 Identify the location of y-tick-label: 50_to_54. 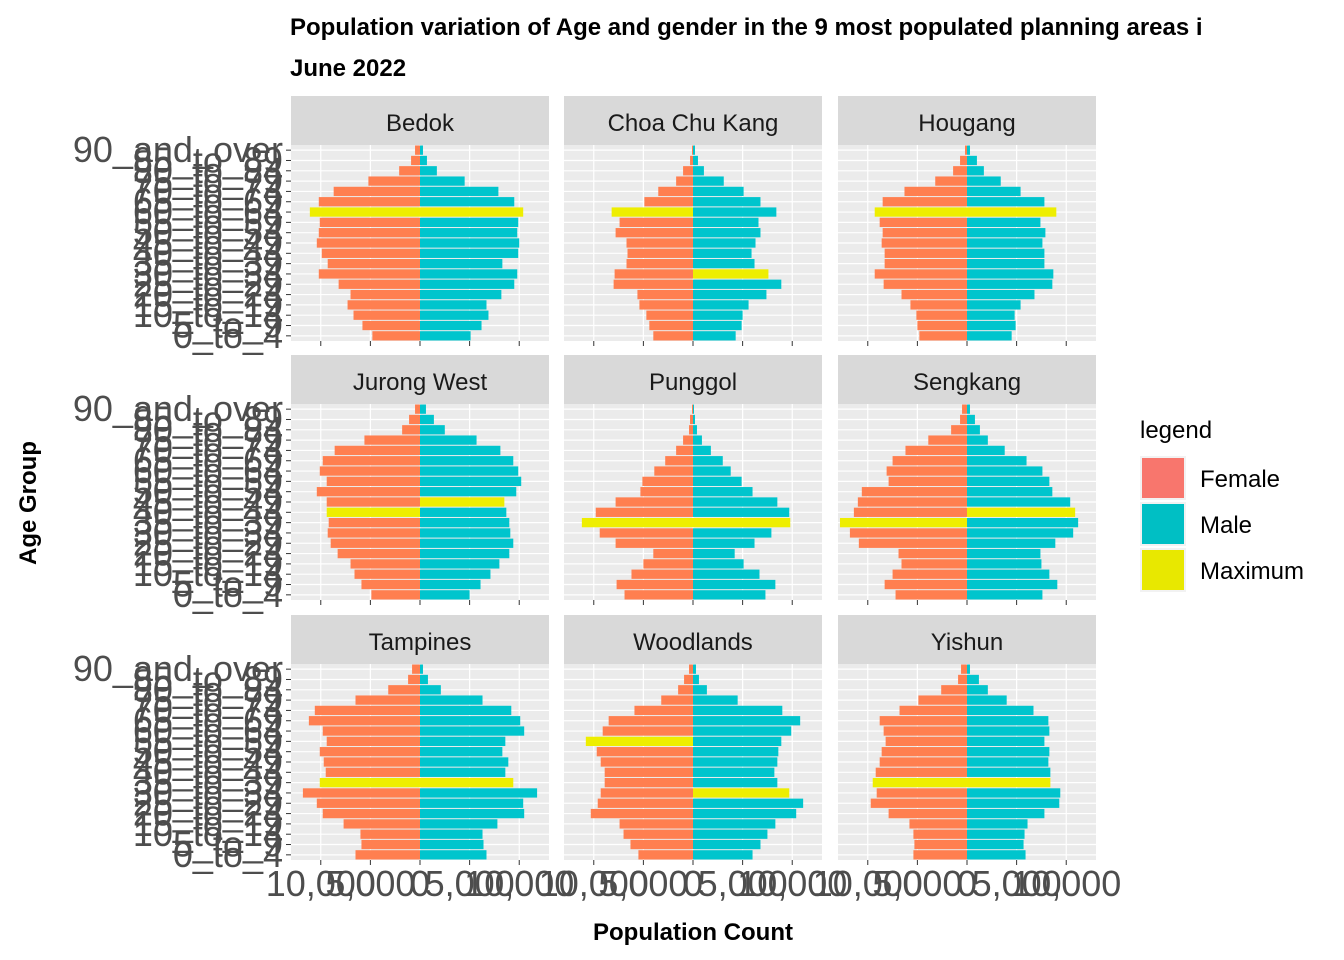
(208, 751).